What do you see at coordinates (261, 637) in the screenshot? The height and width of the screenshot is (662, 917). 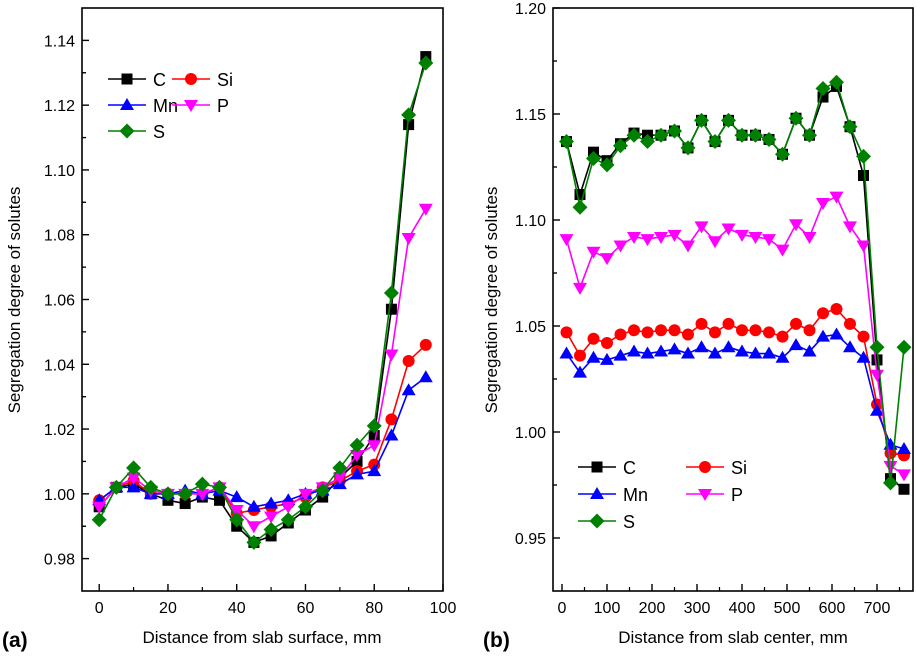 I see `x-axis-title-a: Distance from slab surface, mm` at bounding box center [261, 637].